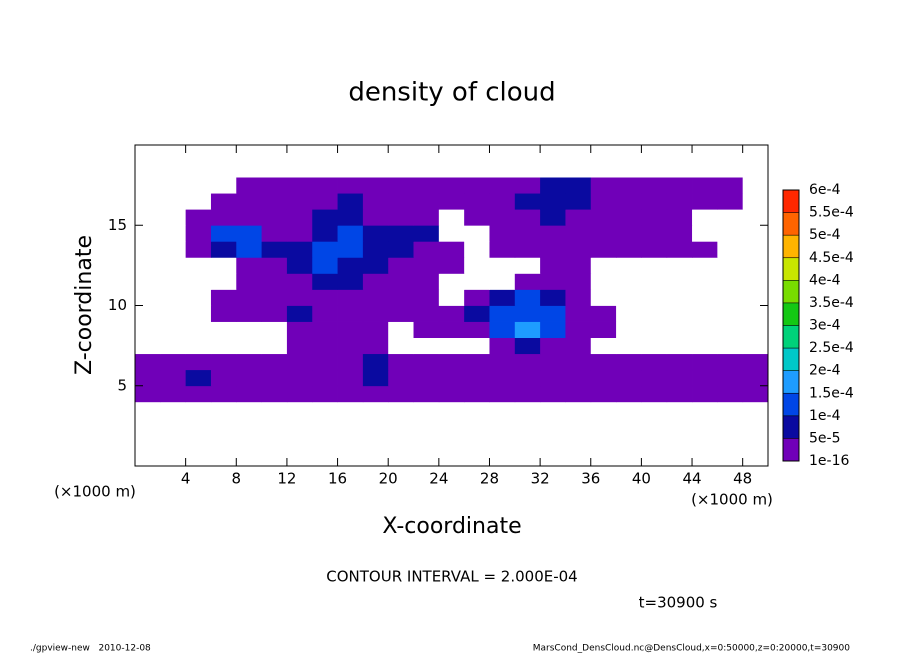  Describe the element at coordinates (451, 526) in the screenshot. I see `x-axis-label: X-coordinate` at that location.